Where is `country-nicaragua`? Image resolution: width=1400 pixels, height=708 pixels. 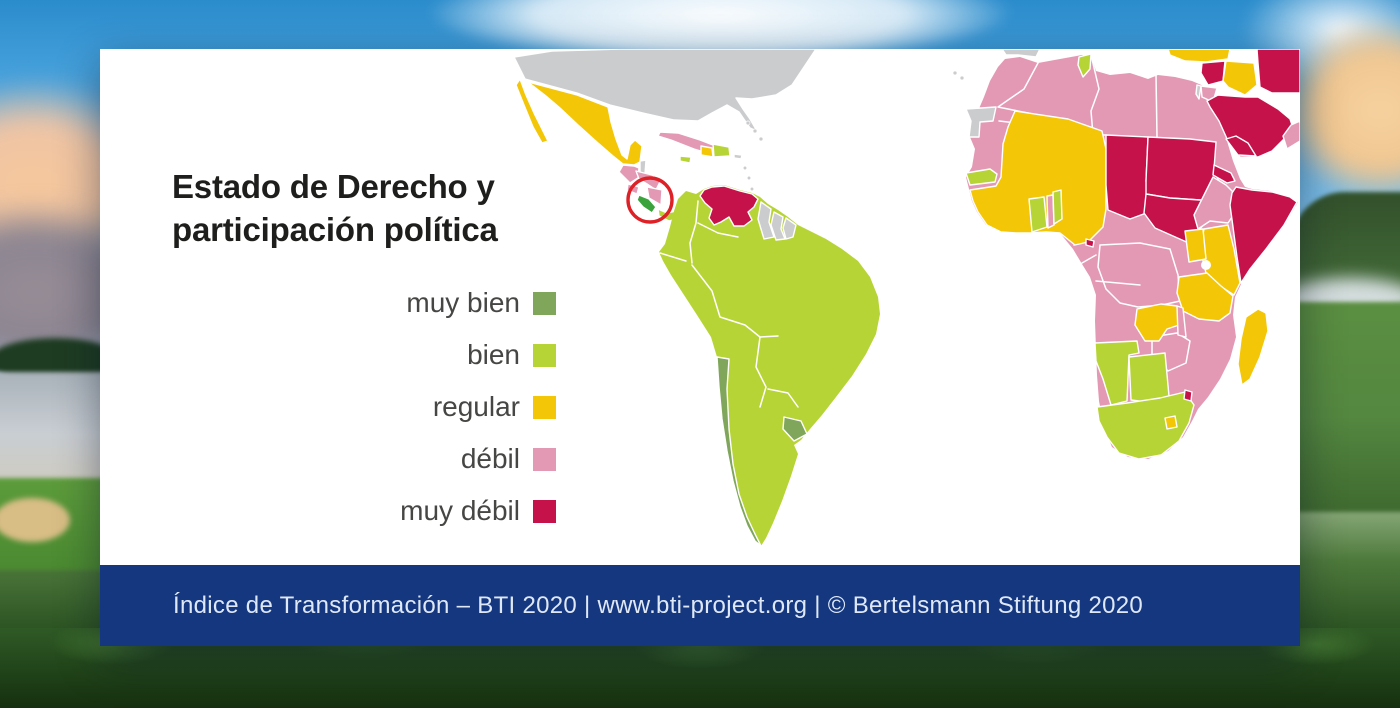
country-nicaragua is located at coordinates (654, 196).